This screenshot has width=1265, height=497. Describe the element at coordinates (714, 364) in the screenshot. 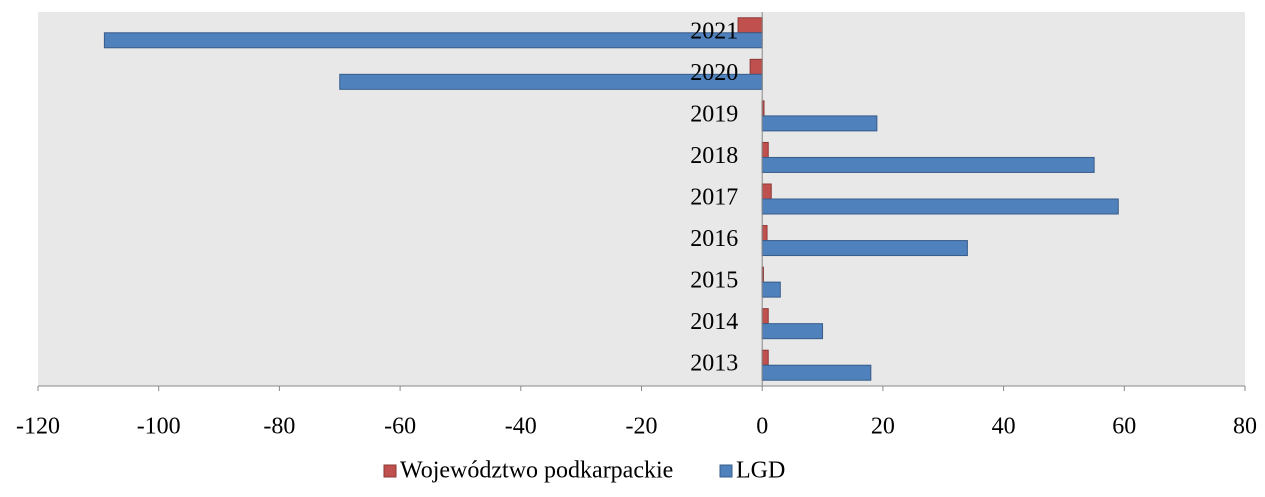

I see `y-tick-label: 2013` at that location.